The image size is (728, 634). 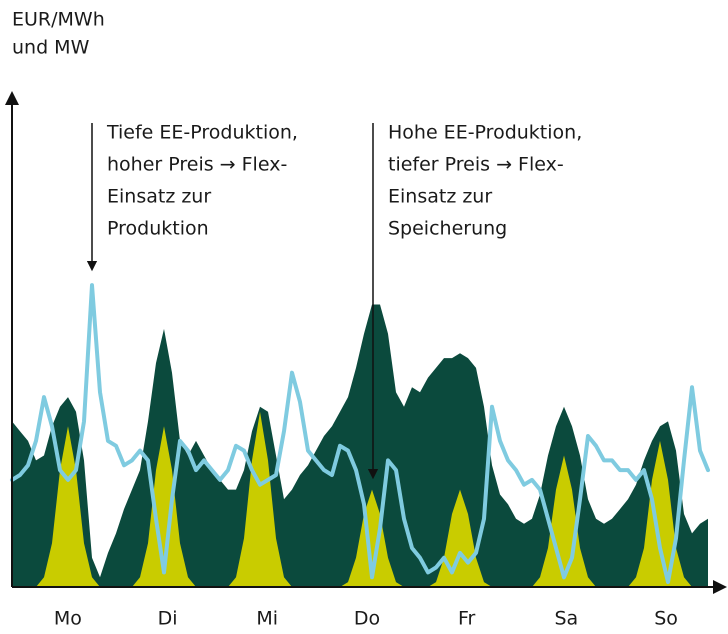 I want to click on x-tick-label: Di, so click(x=168, y=619).